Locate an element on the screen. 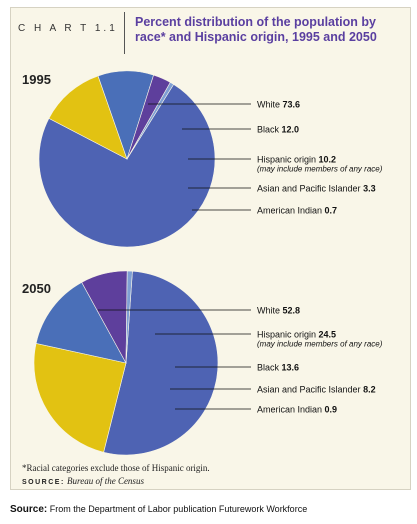 The height and width of the screenshot is (524, 417). slice-label-black: Black 13.6 is located at coordinates (278, 368).